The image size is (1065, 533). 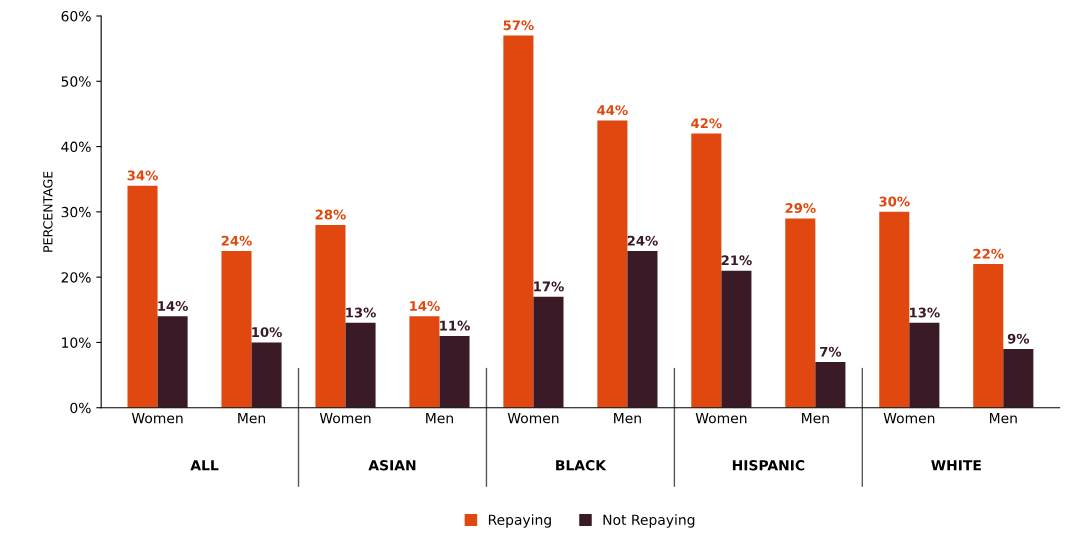 What do you see at coordinates (736, 260) in the screenshot?
I see `text: 21%` at bounding box center [736, 260].